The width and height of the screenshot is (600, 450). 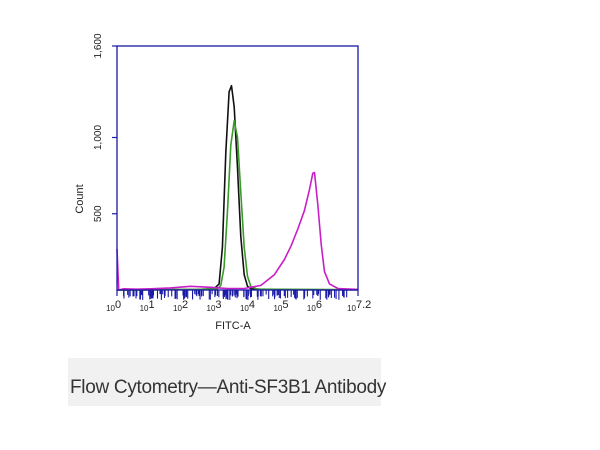 What do you see at coordinates (185, 305) in the screenshot?
I see `x-tick-exponent: 2` at bounding box center [185, 305].